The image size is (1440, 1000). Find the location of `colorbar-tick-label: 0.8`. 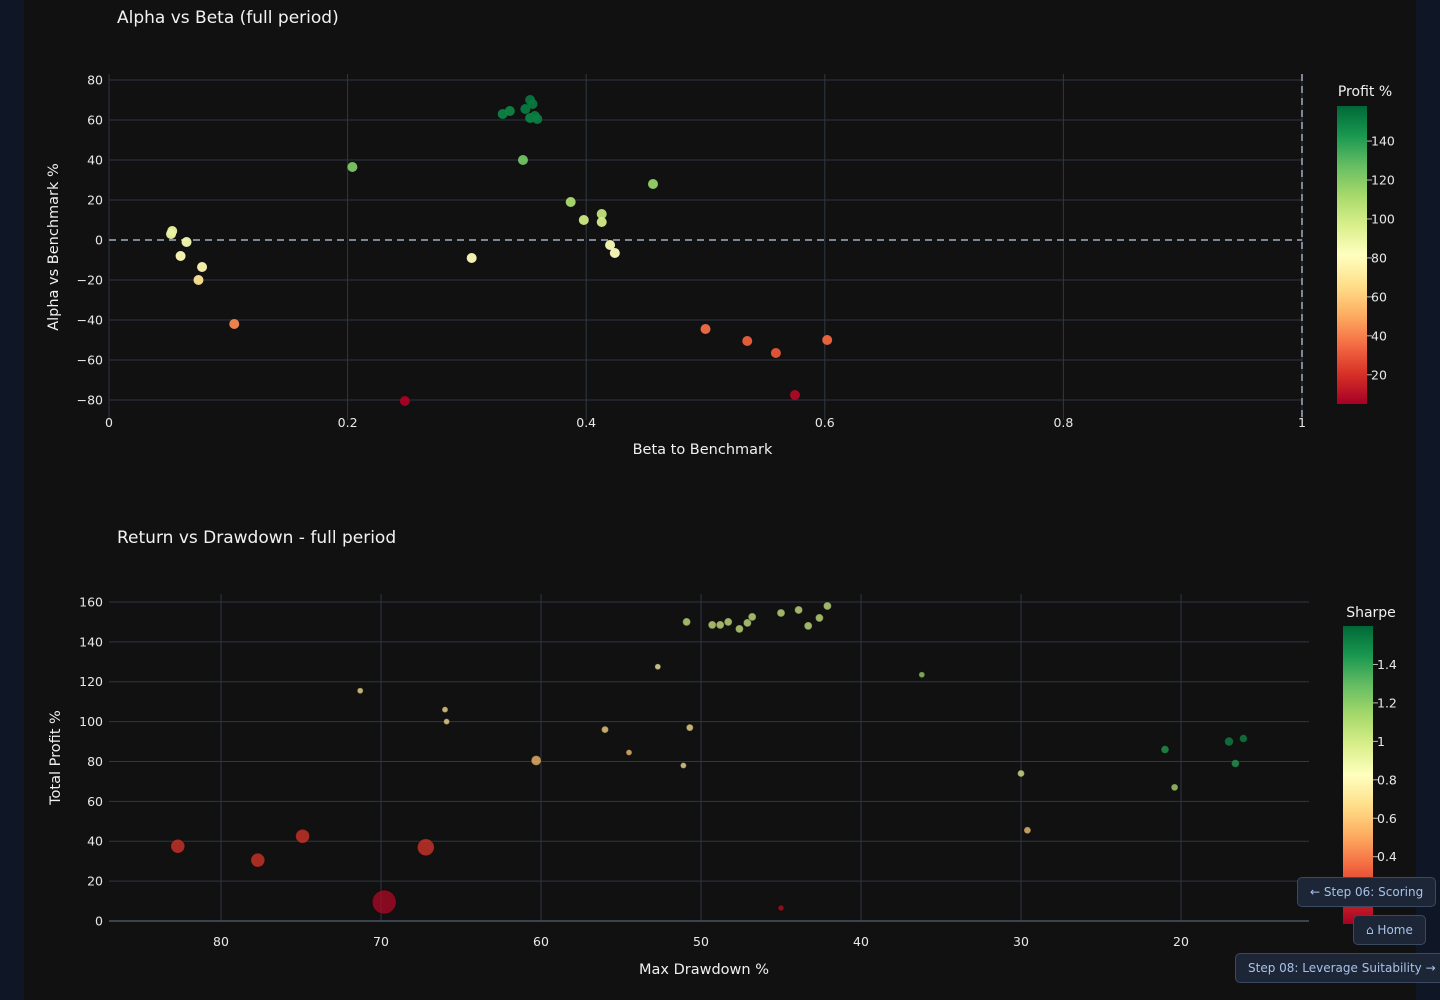

colorbar-tick-label: 0.8 is located at coordinates (1387, 779).